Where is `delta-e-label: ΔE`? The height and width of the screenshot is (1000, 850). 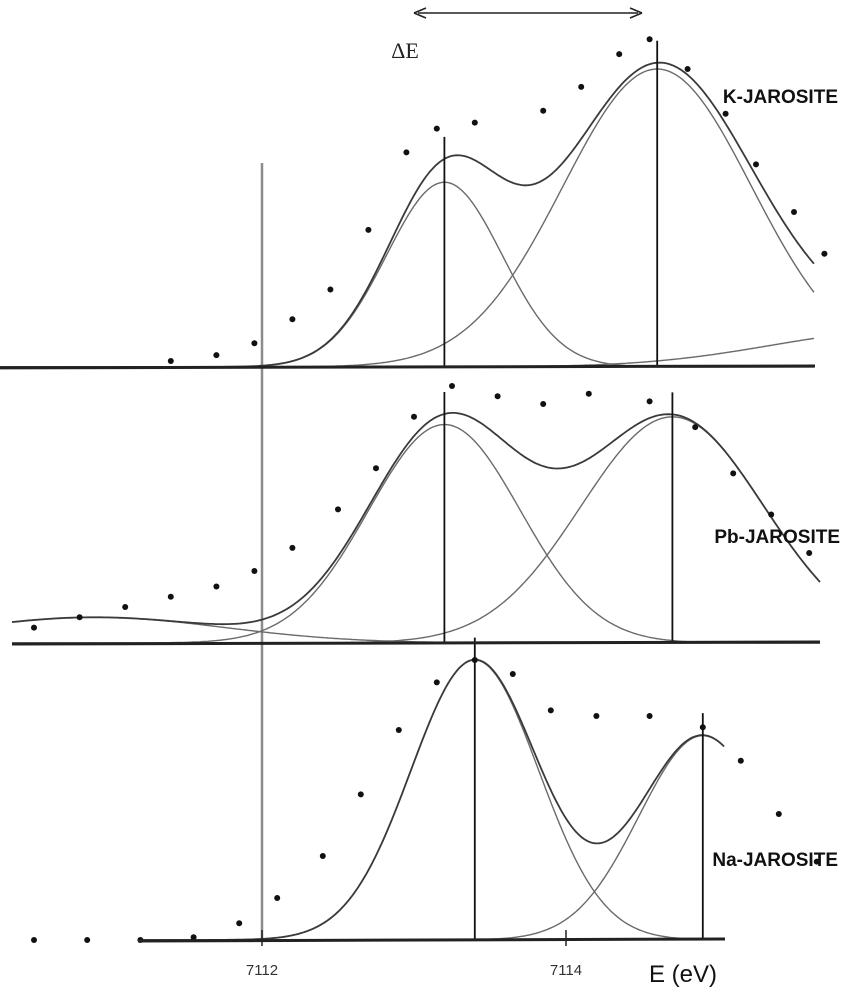
delta-e-label: ΔE is located at coordinates (405, 50).